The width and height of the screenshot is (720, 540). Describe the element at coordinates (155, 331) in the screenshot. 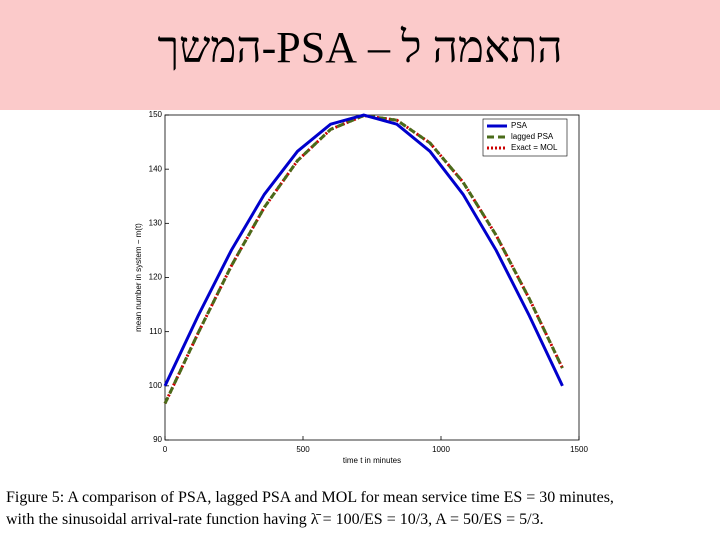

I see `y-tick-label: 110` at that location.